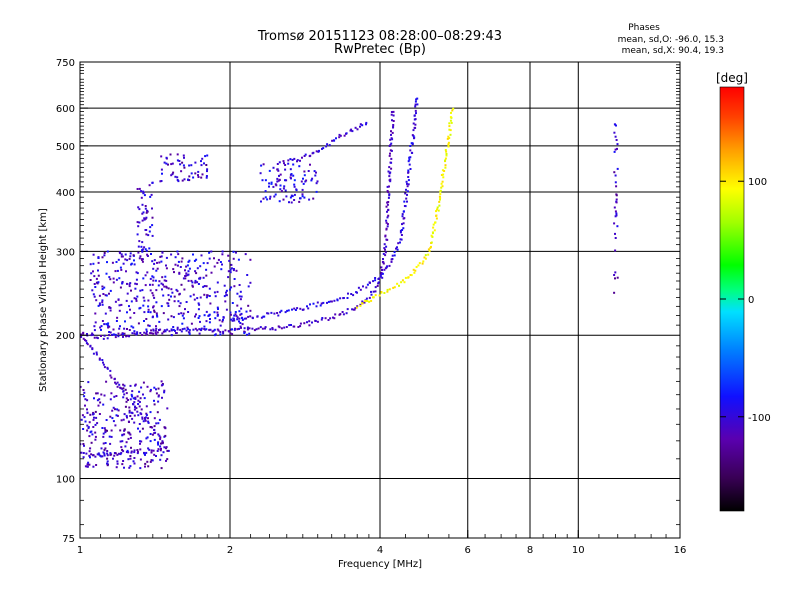  Describe the element at coordinates (380, 49) in the screenshot. I see `chart-subtitle: RwPretec (Bp)` at that location.